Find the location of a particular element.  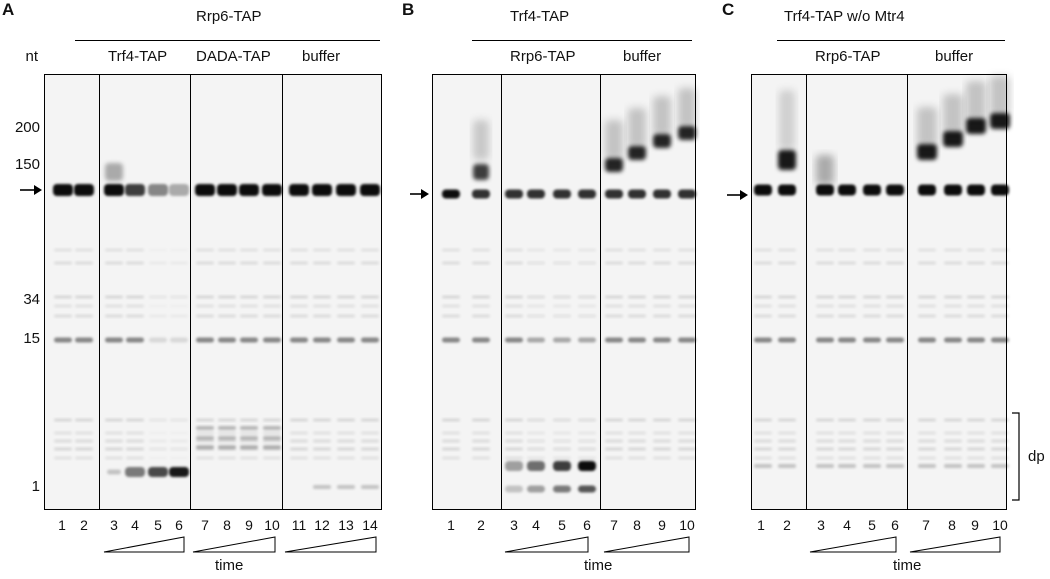

marker-150: 150 is located at coordinates (27, 164).